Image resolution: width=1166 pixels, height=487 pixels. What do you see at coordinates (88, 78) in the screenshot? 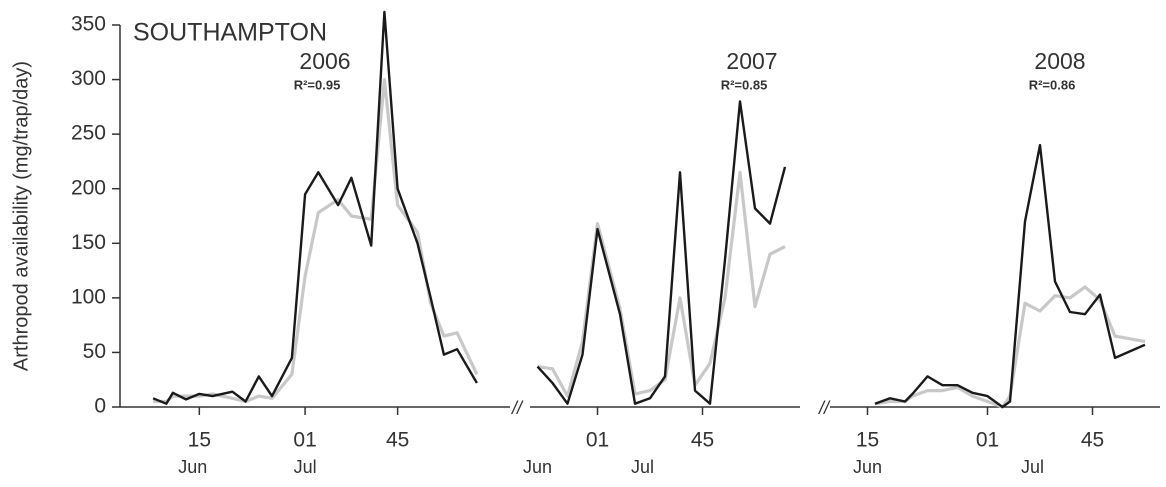
I see `y-tick-label: 300` at bounding box center [88, 78].